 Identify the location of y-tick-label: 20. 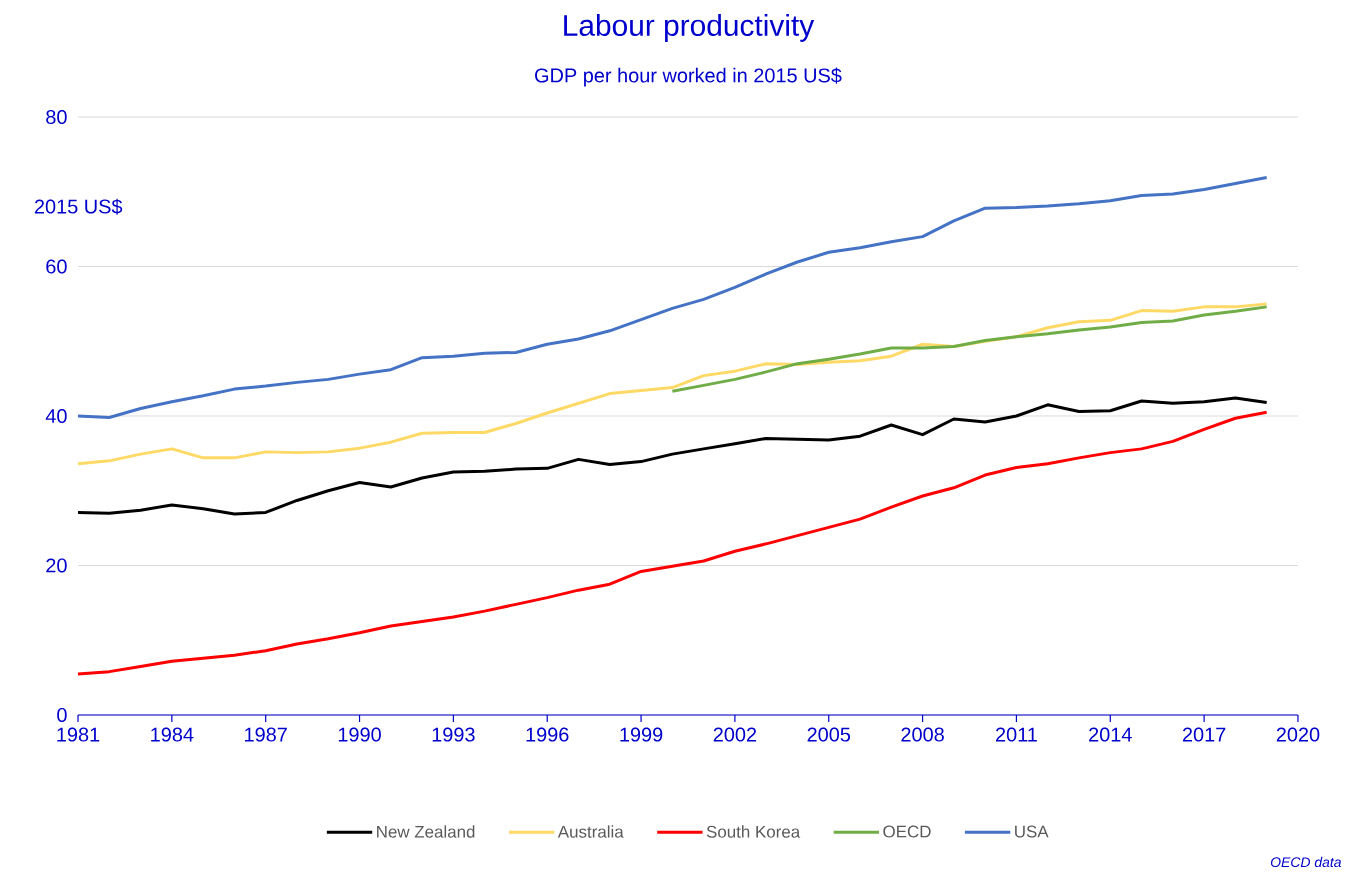
(56, 565).